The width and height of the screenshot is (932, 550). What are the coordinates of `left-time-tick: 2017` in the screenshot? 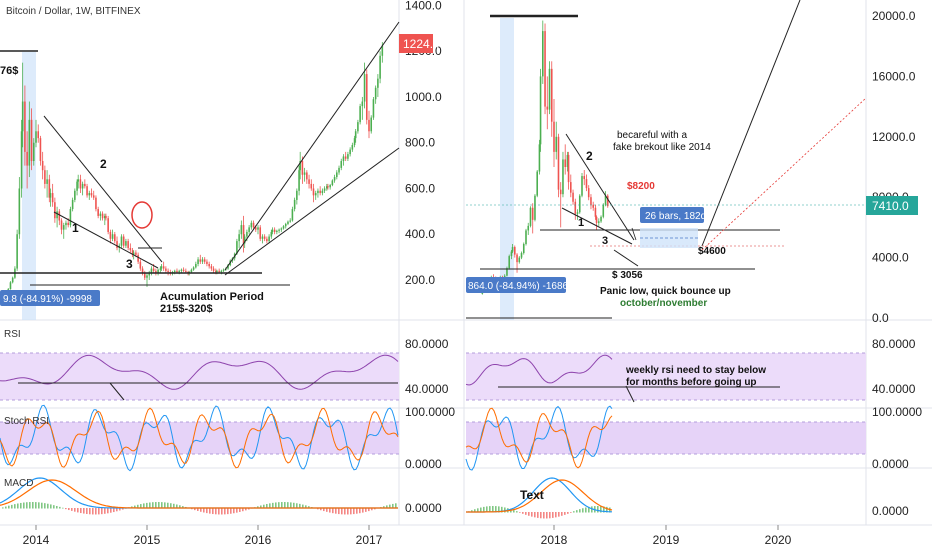 It's located at (369, 540).